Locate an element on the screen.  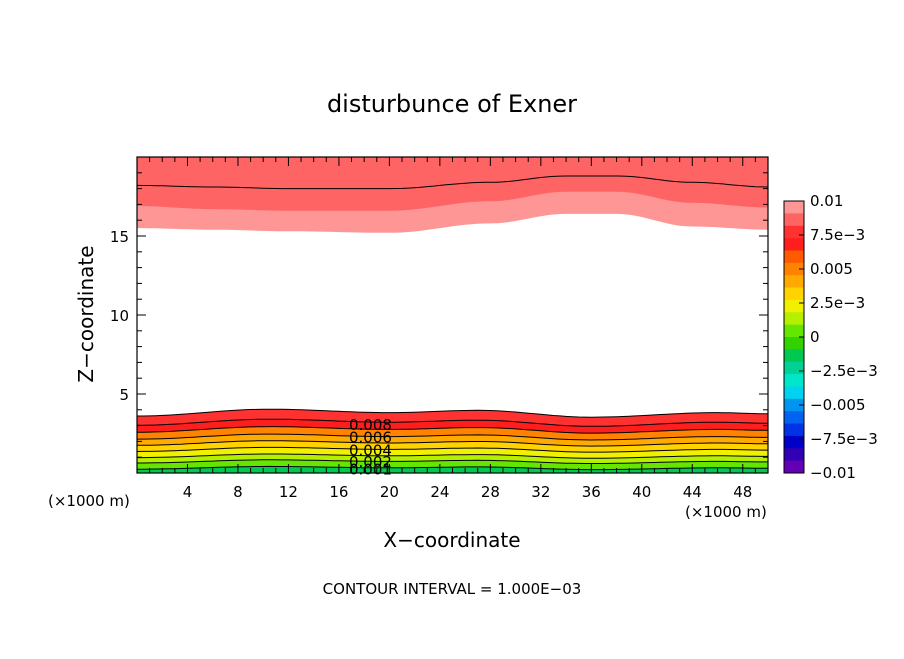
contour-line-0.009 is located at coordinates (453, 413).